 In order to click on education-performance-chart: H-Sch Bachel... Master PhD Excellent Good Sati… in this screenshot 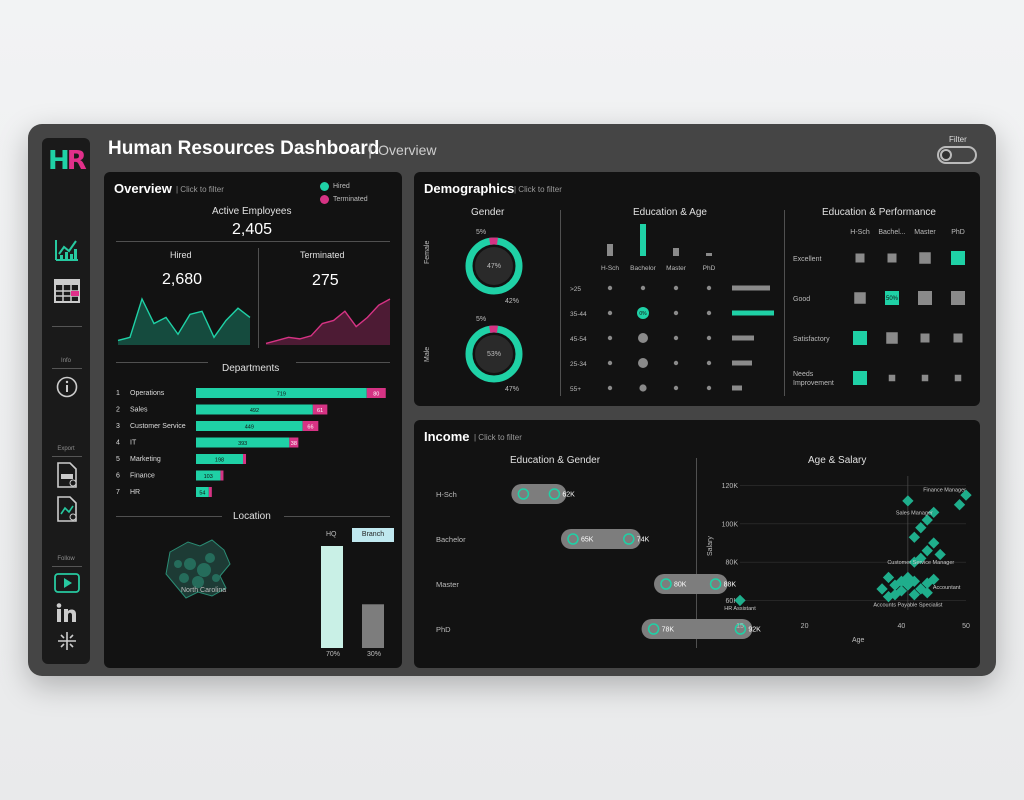, I will do `click(882, 309)`.